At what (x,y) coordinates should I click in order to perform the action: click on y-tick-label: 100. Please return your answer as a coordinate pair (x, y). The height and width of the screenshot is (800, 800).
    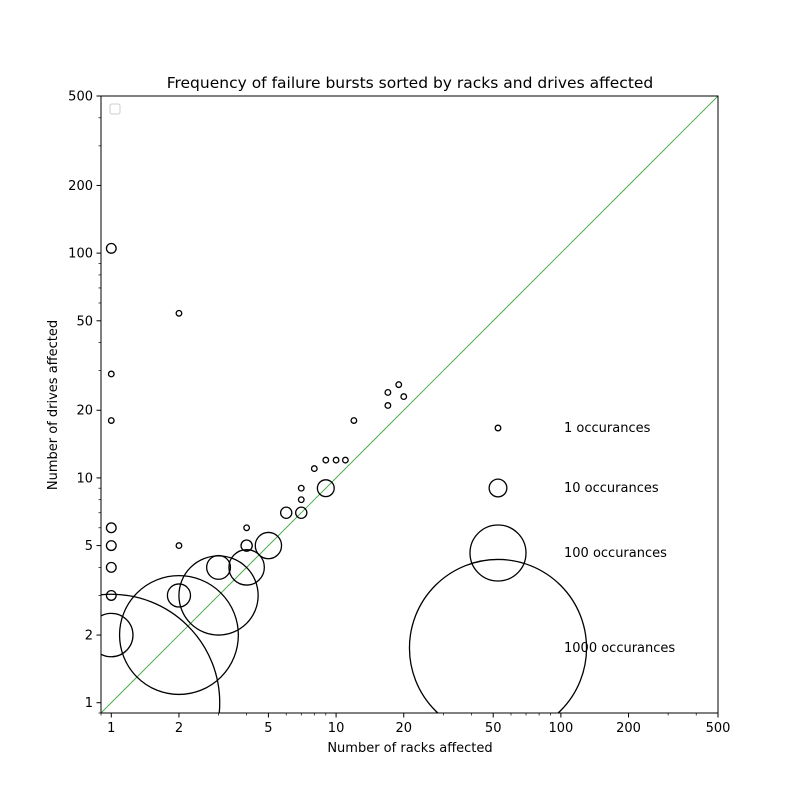
    Looking at the image, I should click on (80, 254).